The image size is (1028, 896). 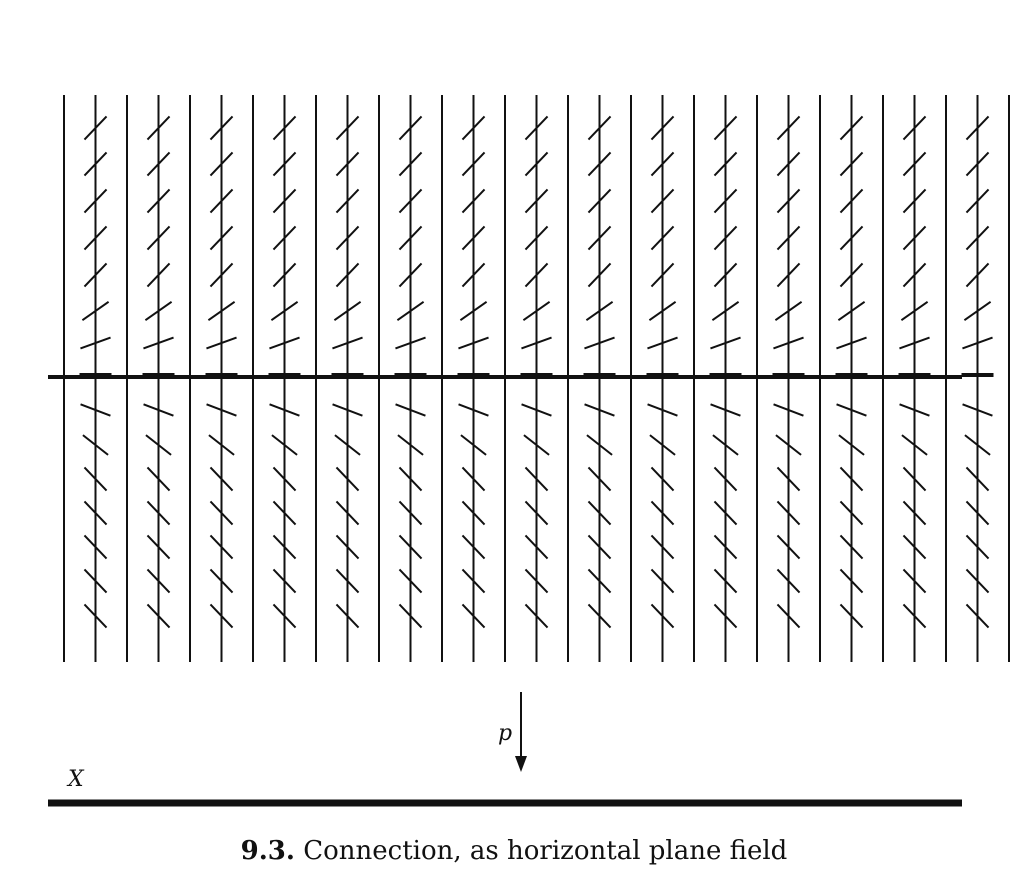 What do you see at coordinates (545, 851) in the screenshot?
I see `caption-text: Connection, as horizontal plane field` at bounding box center [545, 851].